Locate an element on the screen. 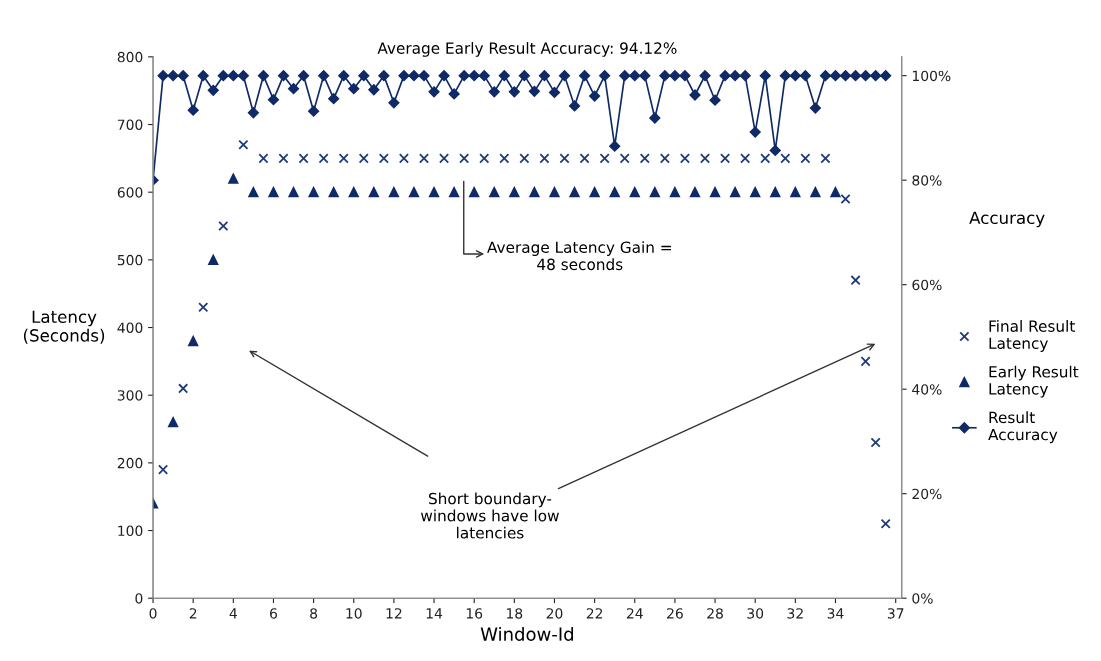 This screenshot has height=661, width=1101. x-tick-label: 37 is located at coordinates (895, 613).